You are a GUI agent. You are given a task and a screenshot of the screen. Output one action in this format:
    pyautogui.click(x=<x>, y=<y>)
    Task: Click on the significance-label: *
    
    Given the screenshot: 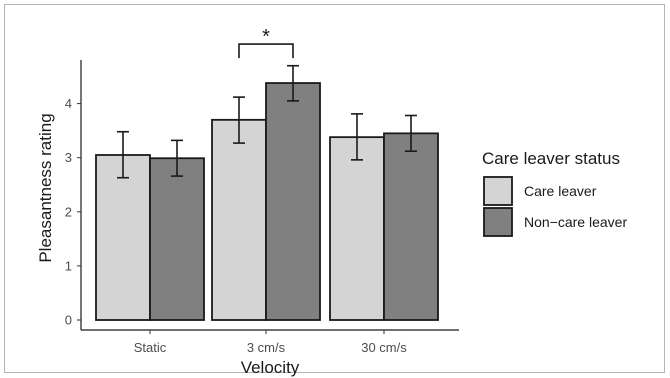 What is the action you would take?
    pyautogui.click(x=266, y=37)
    